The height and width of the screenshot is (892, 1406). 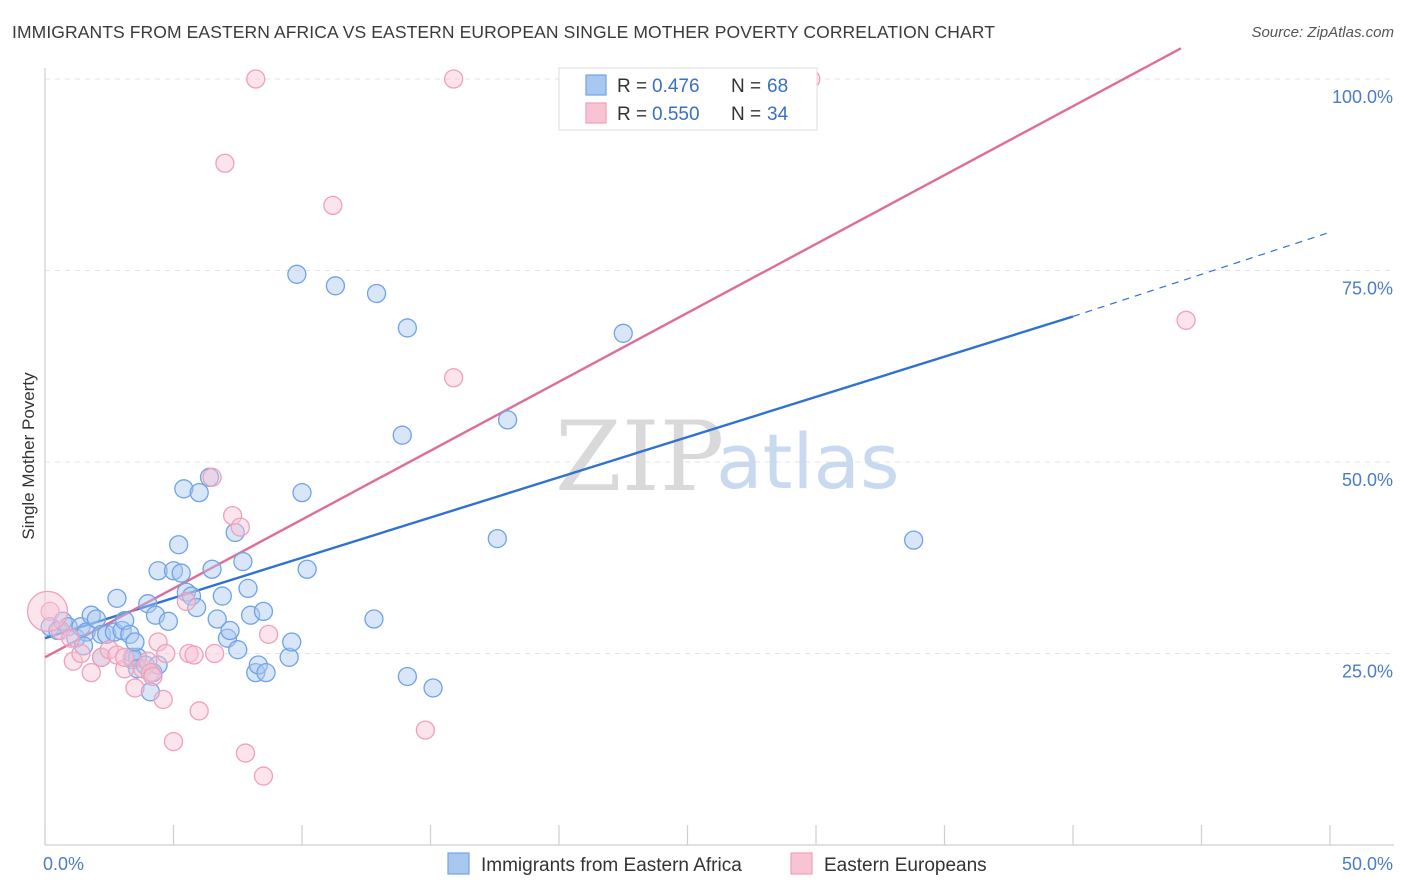 What do you see at coordinates (808, 461) in the screenshot?
I see `watermark-atlas: atlas` at bounding box center [808, 461].